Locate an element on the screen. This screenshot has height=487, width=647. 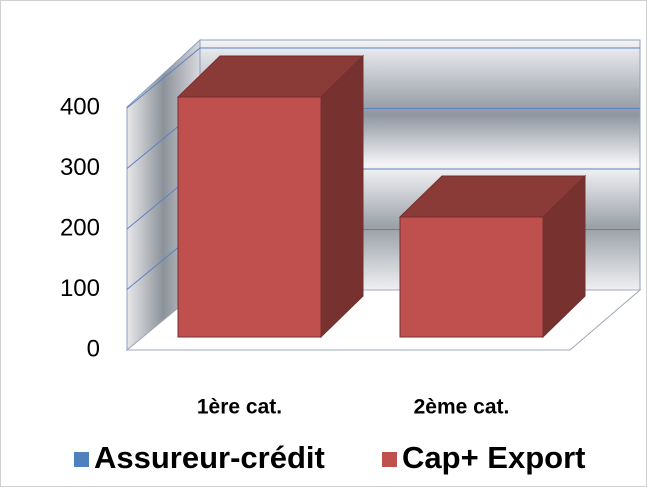
x-tick-label: 1ère cat. is located at coordinates (239, 407).